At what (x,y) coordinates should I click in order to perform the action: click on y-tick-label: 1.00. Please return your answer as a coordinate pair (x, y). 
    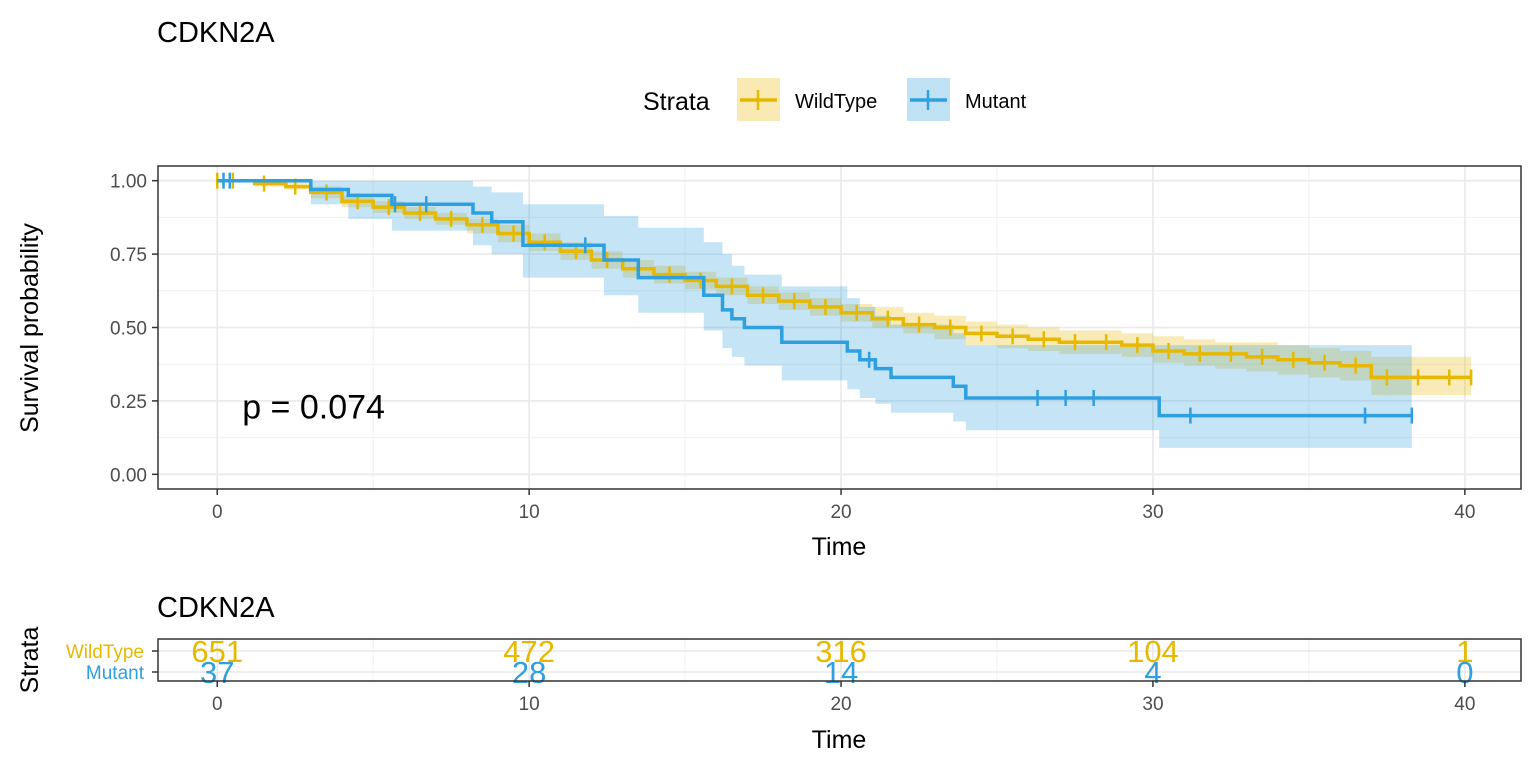
    Looking at the image, I should click on (128, 182).